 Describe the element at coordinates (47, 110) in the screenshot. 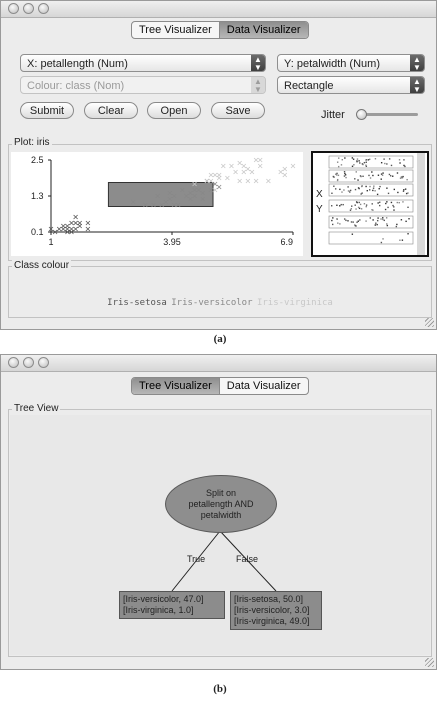

I see `submit-button: Submit` at that location.